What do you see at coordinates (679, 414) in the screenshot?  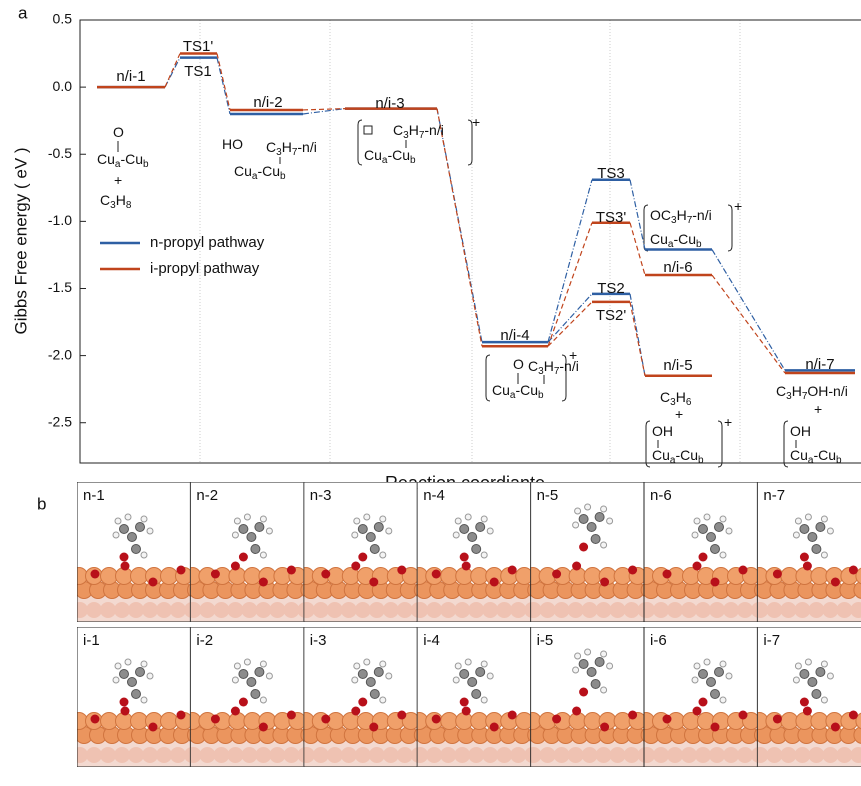 I see `structure-label: +` at bounding box center [679, 414].